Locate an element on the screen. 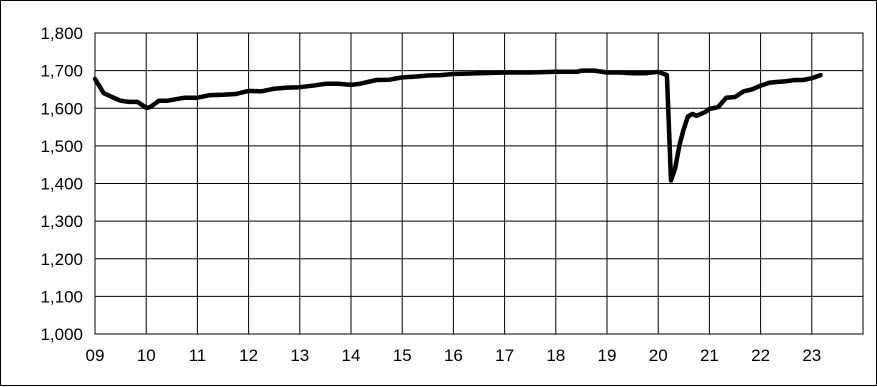 The image size is (877, 387). y-tick-label: 1,200 is located at coordinates (61, 259).